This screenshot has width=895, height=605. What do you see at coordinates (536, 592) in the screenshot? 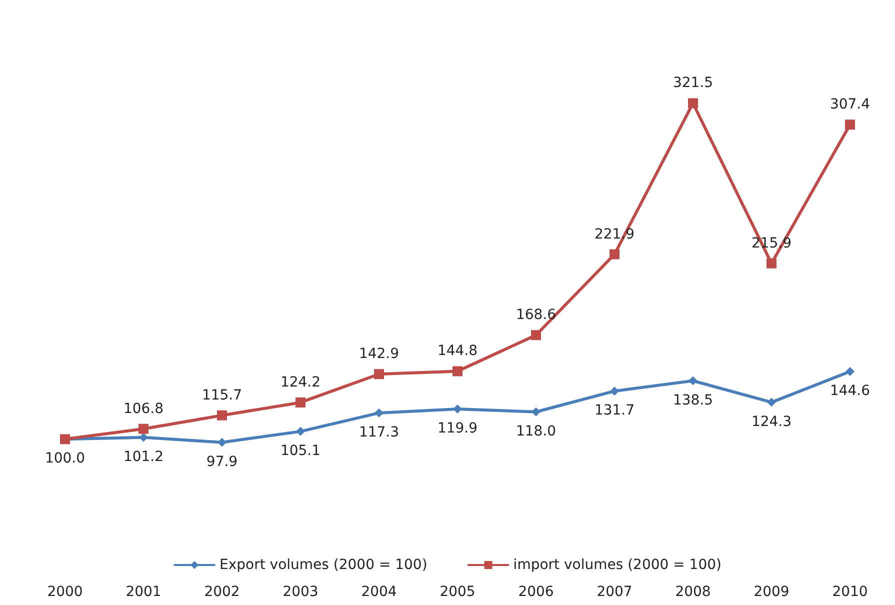
I see `x-tick-label: 2006` at bounding box center [536, 592].